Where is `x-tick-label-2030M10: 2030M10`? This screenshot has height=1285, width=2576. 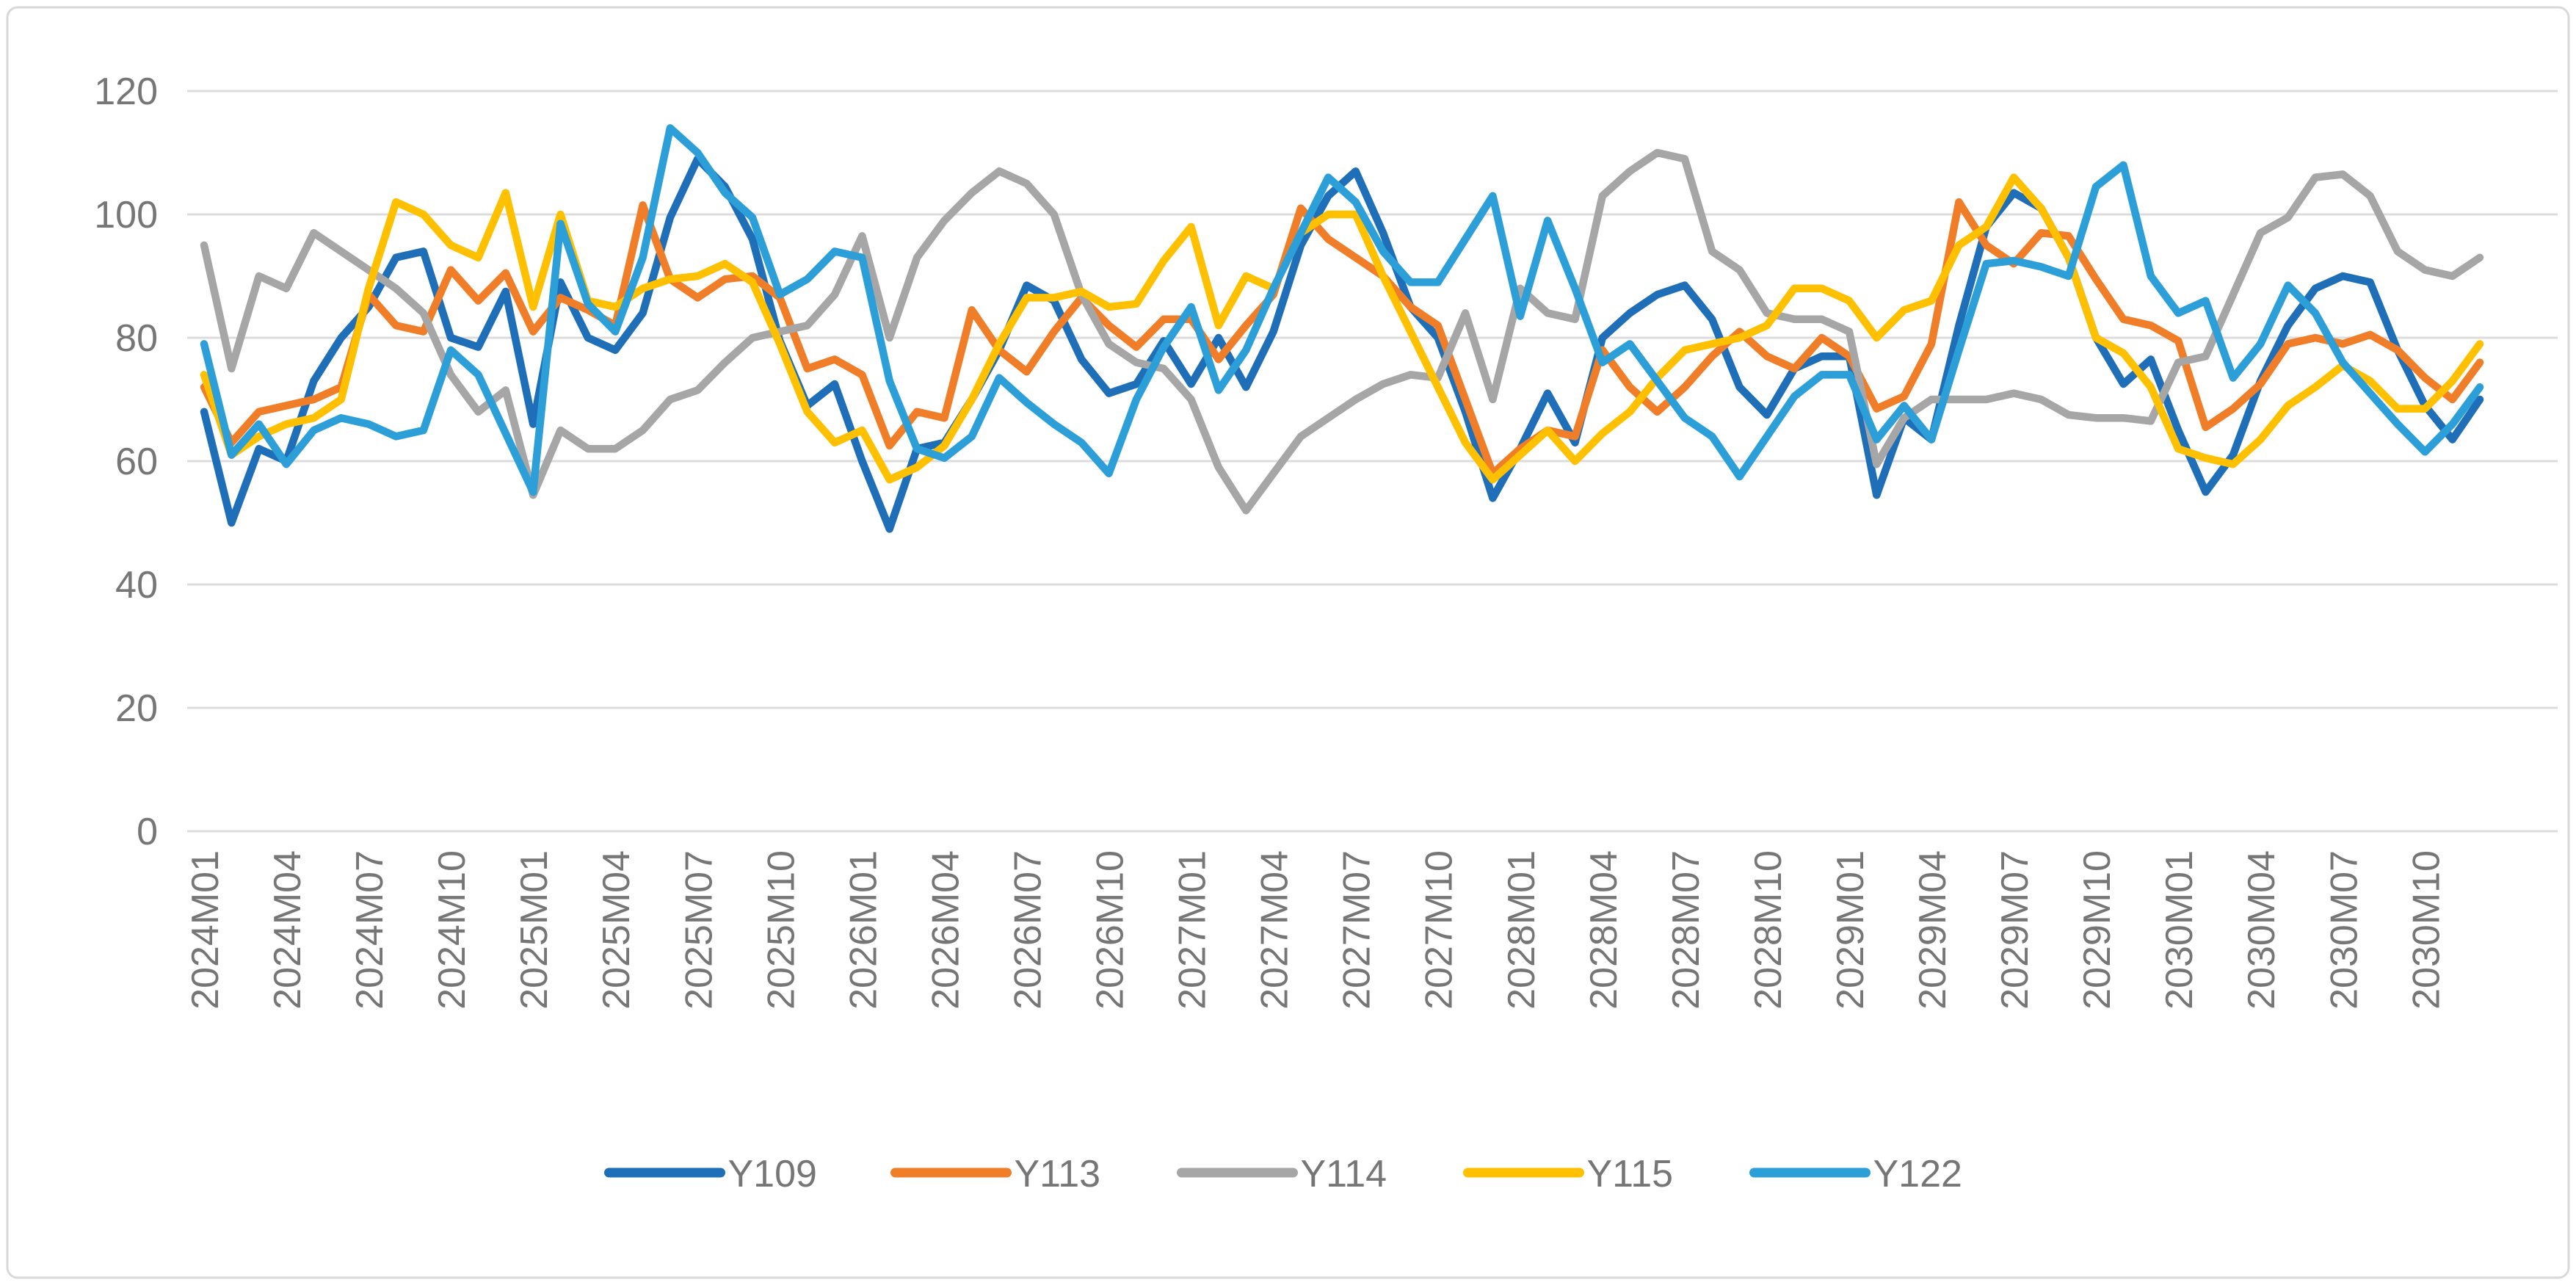 x-tick-label-2030M10: 2030M10 is located at coordinates (2427, 930).